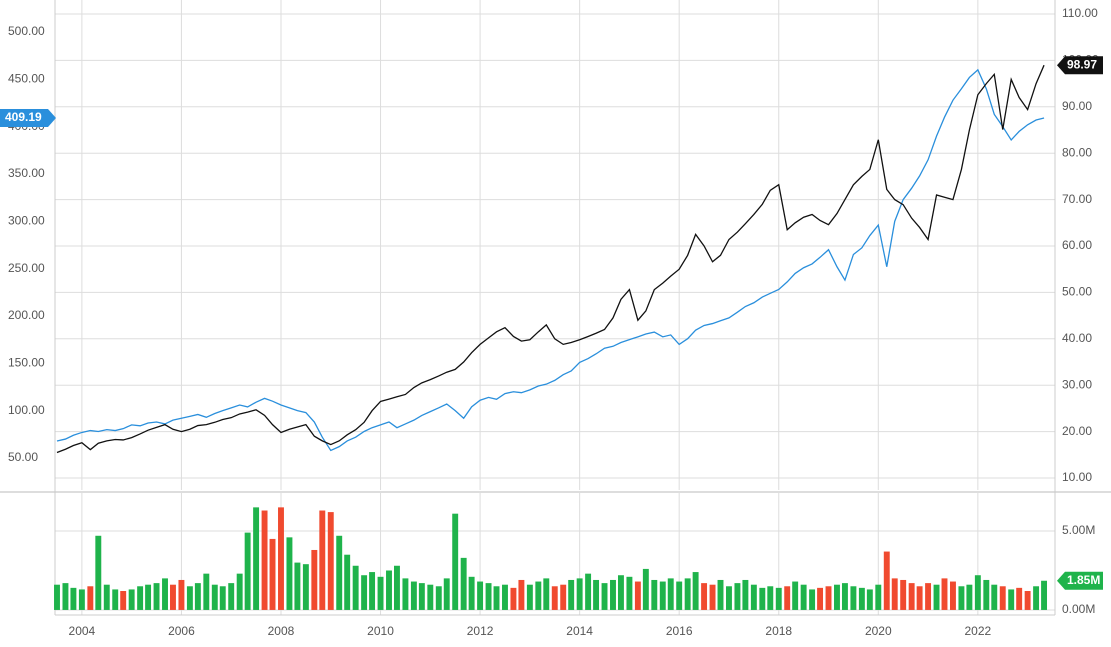  Describe the element at coordinates (1077, 384) in the screenshot. I see `y2-tick-label: 30.00` at that location.